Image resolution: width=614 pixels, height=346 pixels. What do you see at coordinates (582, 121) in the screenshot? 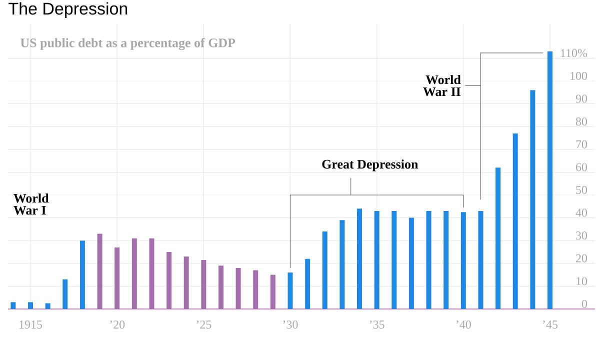
I see `y-tick-label: 80` at bounding box center [582, 121].